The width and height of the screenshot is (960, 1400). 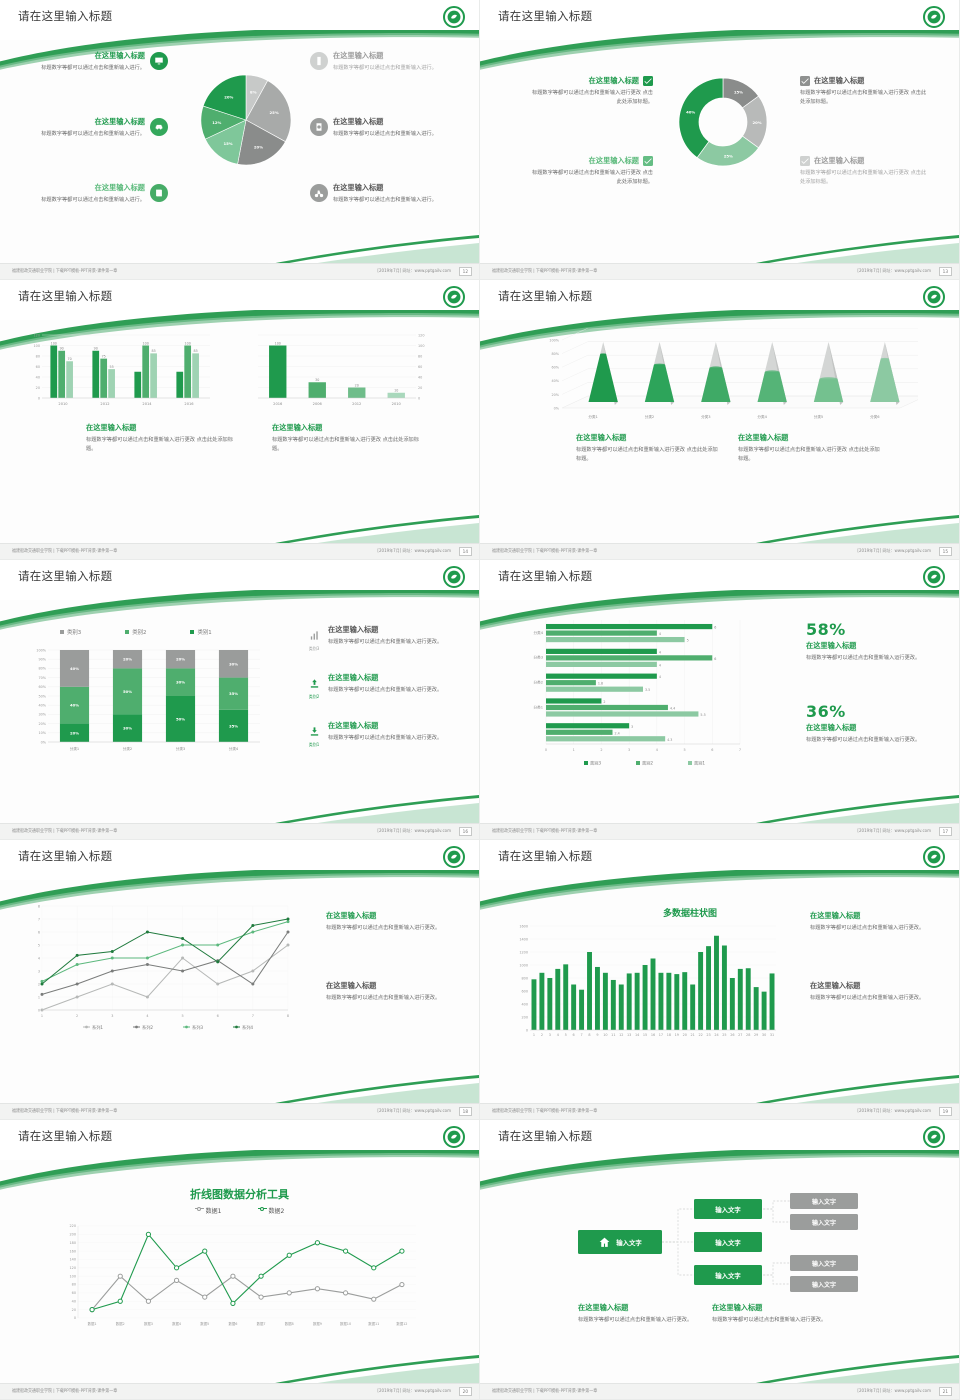 I want to click on logo, so click(x=454, y=577).